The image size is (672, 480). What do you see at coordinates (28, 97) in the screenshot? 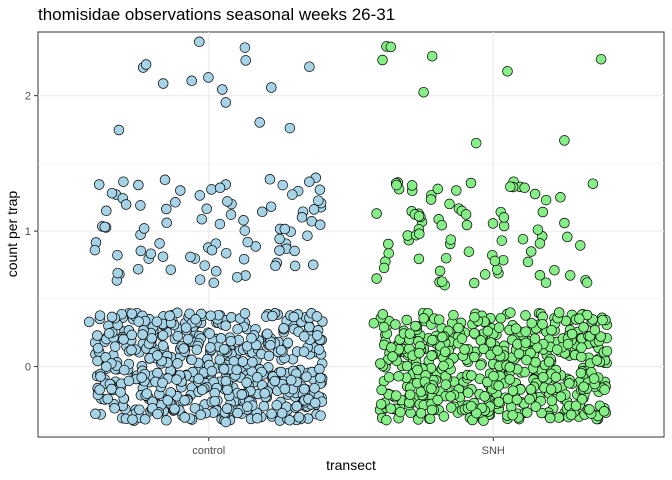
I see `y-tick-label: 2` at bounding box center [28, 97].